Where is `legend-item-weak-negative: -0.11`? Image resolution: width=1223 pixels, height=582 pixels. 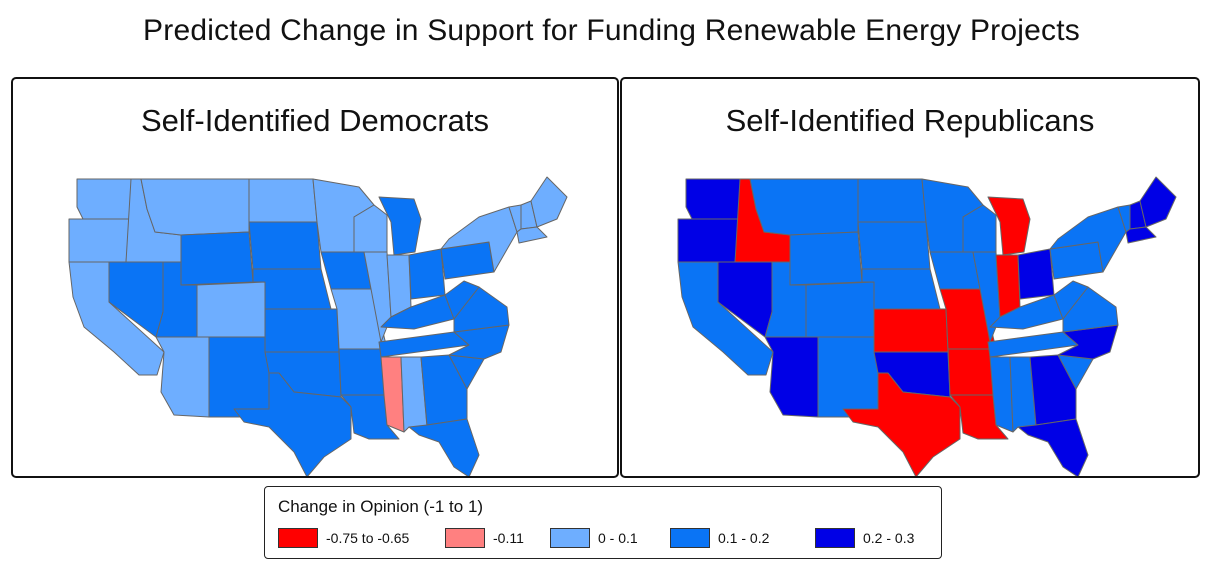 legend-item-weak-negative: -0.11 is located at coordinates (484, 538).